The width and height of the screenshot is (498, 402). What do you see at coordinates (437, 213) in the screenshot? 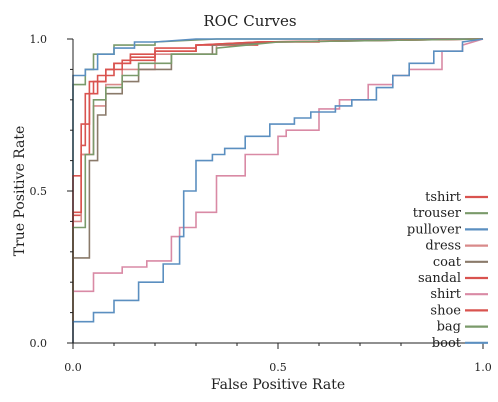
I see `legend-label-trouser: trouser` at bounding box center [437, 213].